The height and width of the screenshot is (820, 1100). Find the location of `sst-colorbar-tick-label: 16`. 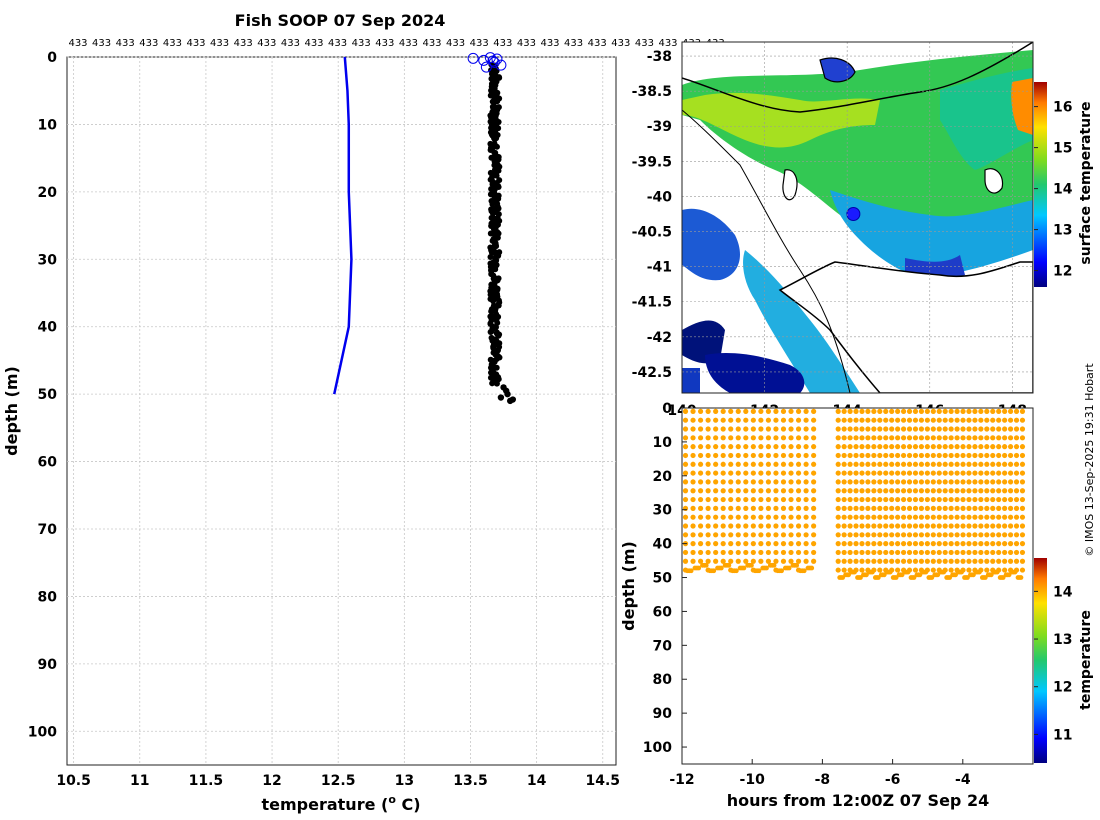

sst-colorbar-tick-label: 16 is located at coordinates (1062, 108).